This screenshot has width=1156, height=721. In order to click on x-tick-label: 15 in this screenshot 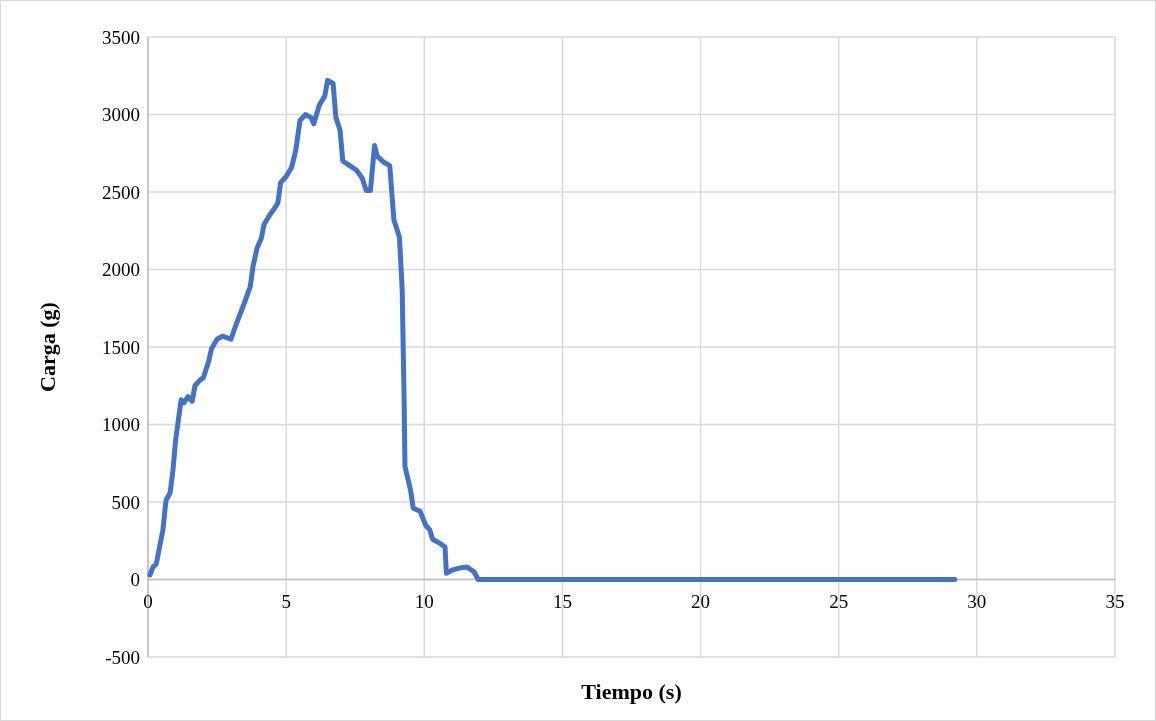, I will do `click(562, 601)`.